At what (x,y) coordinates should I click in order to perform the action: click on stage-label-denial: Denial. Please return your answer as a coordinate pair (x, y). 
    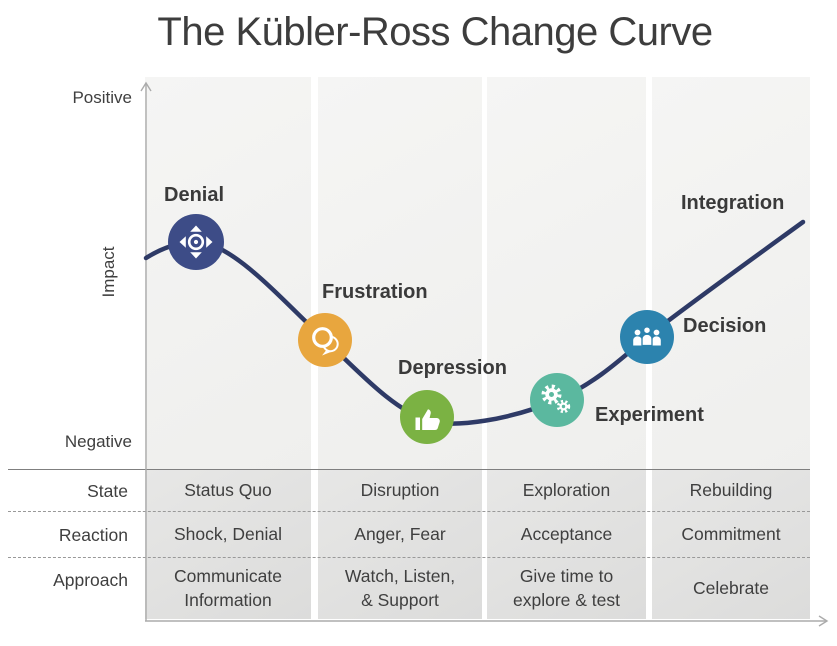
    Looking at the image, I should click on (194, 195).